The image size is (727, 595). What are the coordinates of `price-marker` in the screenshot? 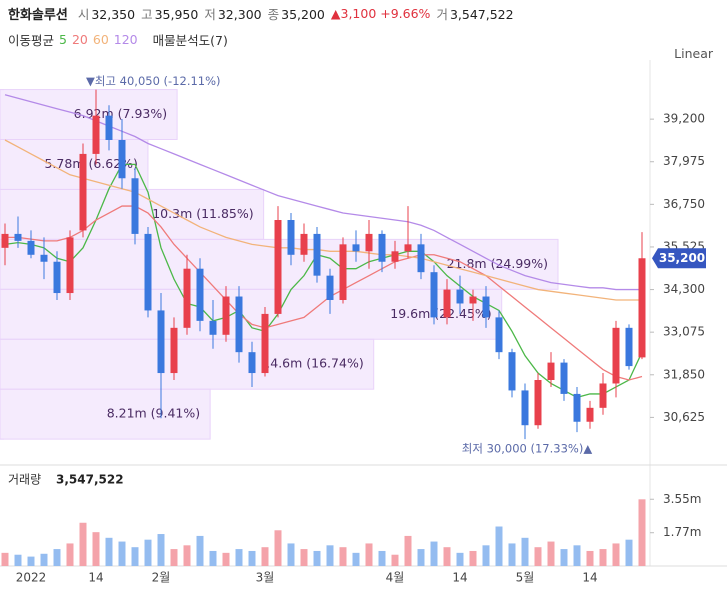 It's located at (679, 258).